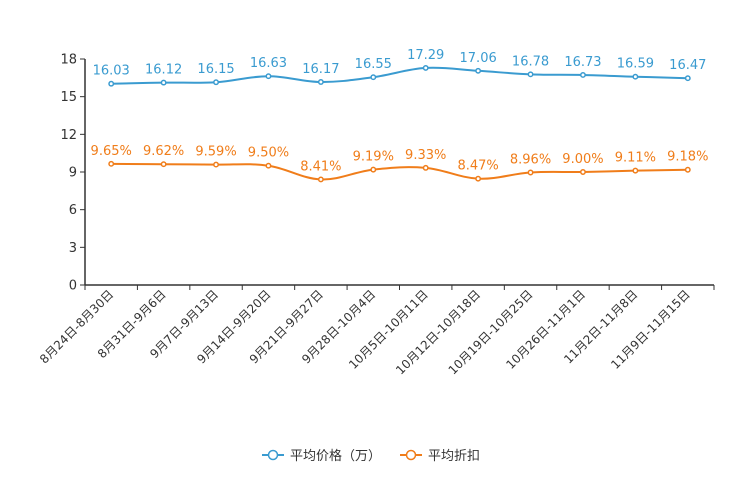 This screenshot has width=744, height=496. Describe the element at coordinates (215, 69) in the screenshot. I see `series-1-data-label: 16.15` at that location.